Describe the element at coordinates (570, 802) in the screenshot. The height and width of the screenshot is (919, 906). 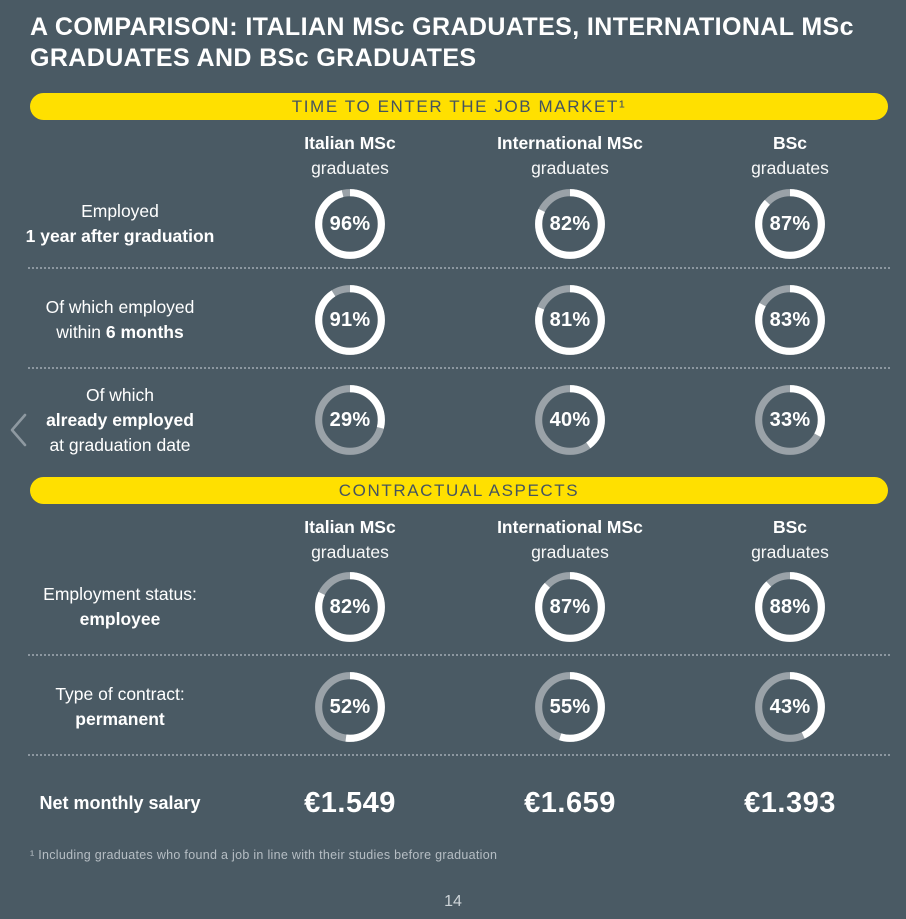
I see `salary-value-international-msc: €1.659` at that location.